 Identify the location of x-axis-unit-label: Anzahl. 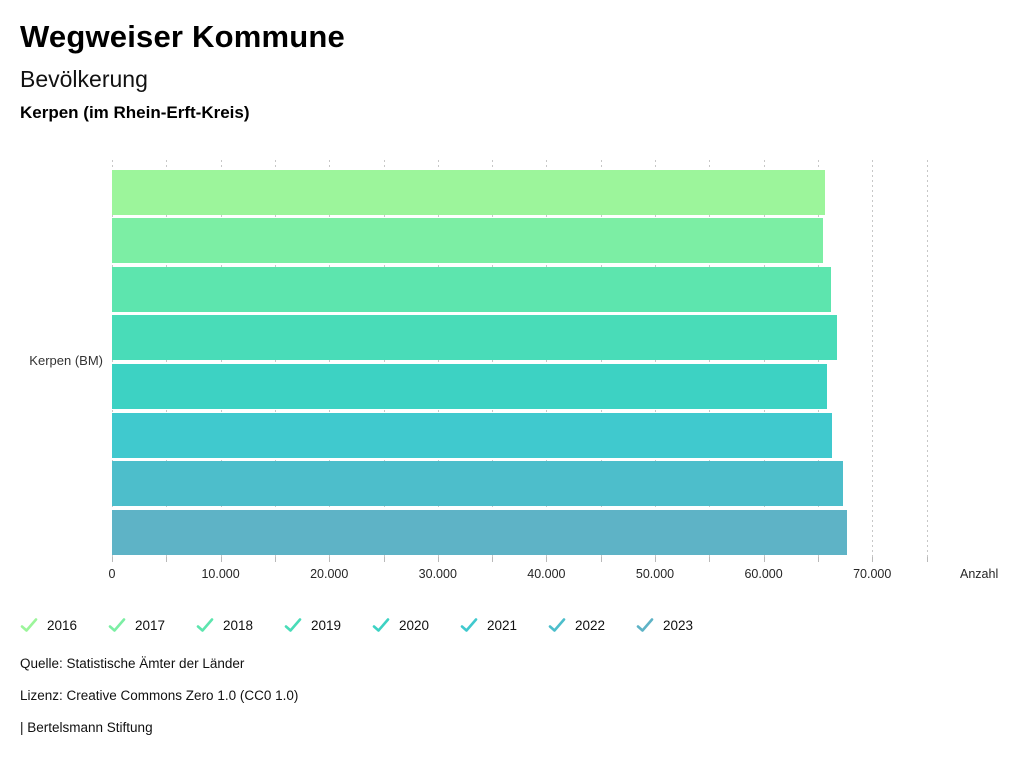
(979, 574).